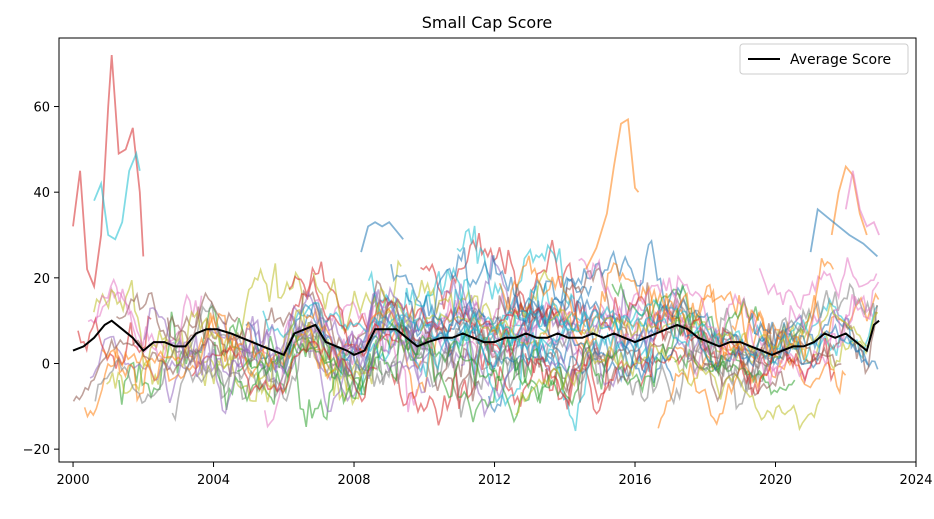 The height and width of the screenshot is (519, 934). I want to click on average-score-line, so click(476, 338).